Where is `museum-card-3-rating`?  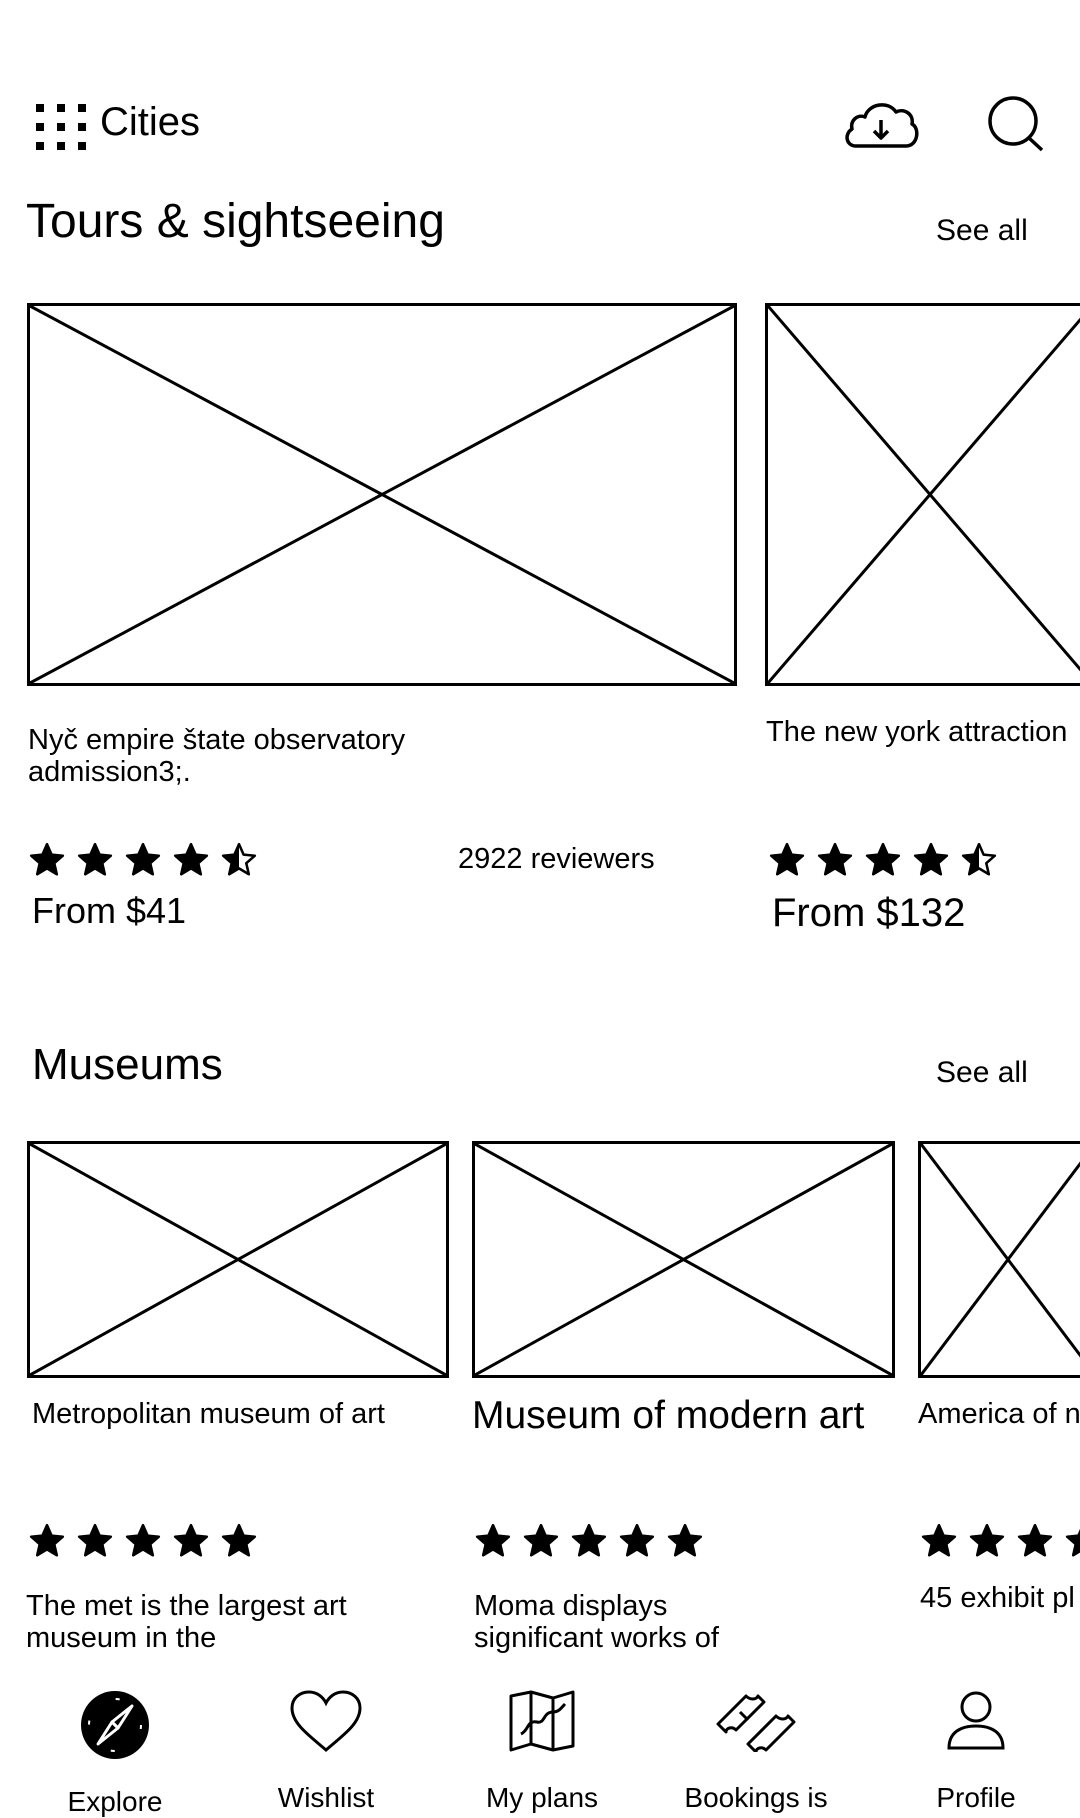 museum-card-3-rating is located at coordinates (1000, 1541).